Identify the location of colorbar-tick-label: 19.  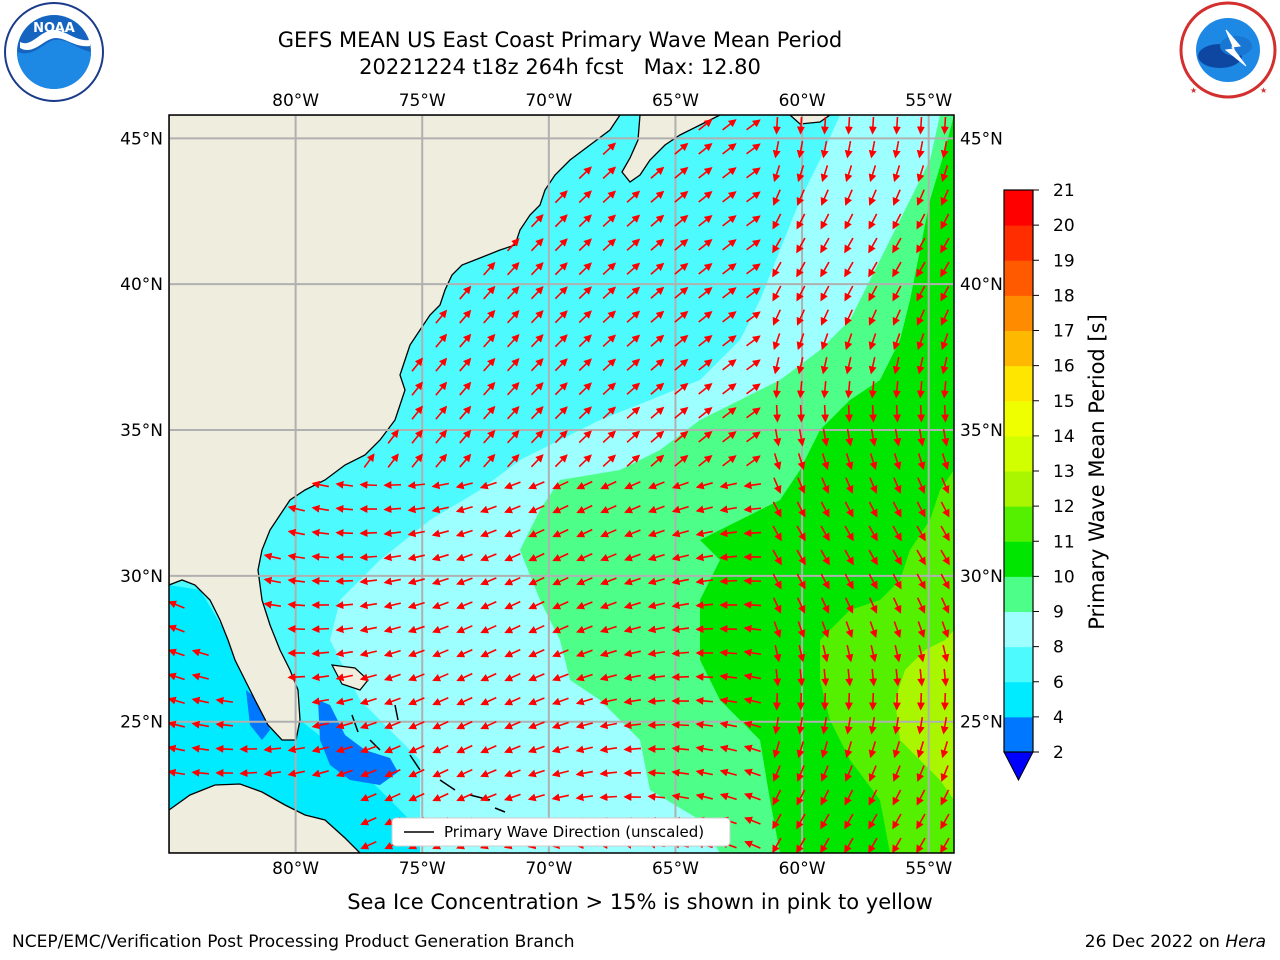
(1064, 261).